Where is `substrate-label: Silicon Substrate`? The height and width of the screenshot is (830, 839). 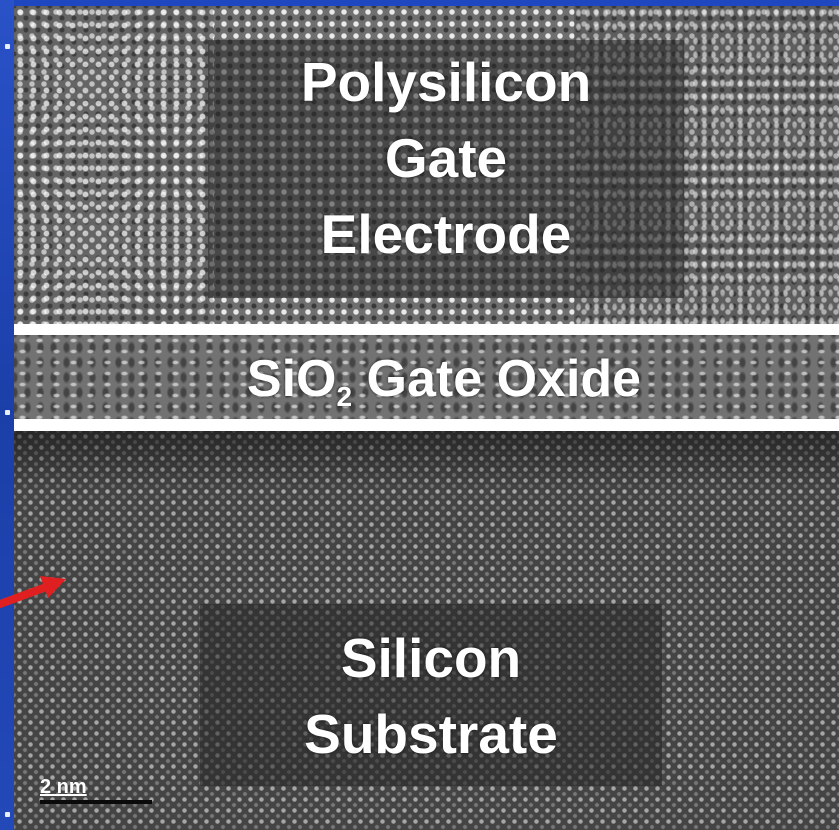 substrate-label: Silicon Substrate is located at coordinates (431, 696).